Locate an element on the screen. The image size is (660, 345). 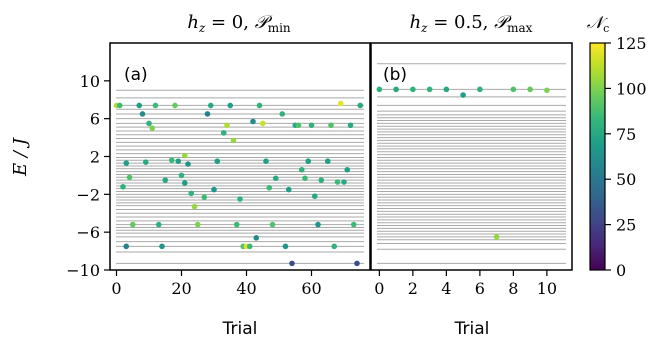
colorbar-tick-label: 75 is located at coordinates (626, 134).